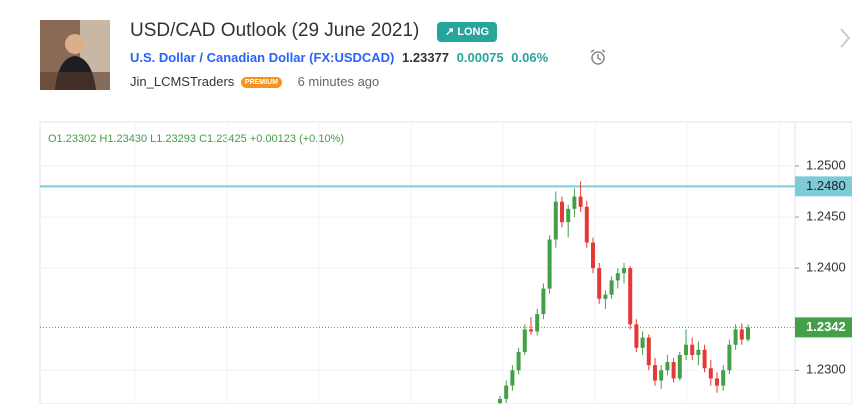 This screenshot has height=404, width=852. I want to click on last-price-label: 1.2342, so click(826, 326).